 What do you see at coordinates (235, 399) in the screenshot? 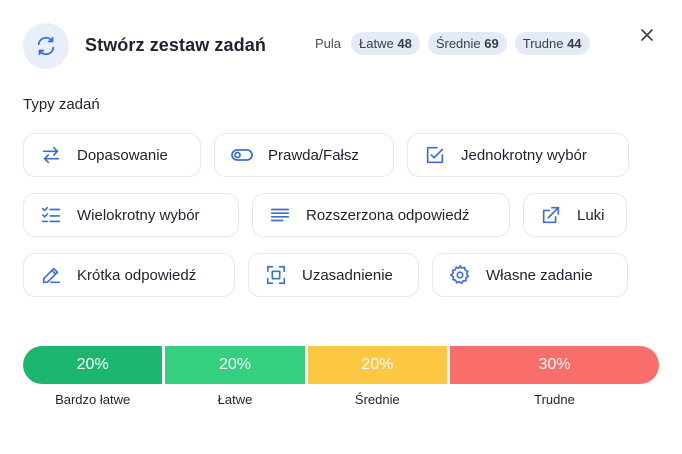
I see `segment-label-easy: Łatwe` at bounding box center [235, 399].